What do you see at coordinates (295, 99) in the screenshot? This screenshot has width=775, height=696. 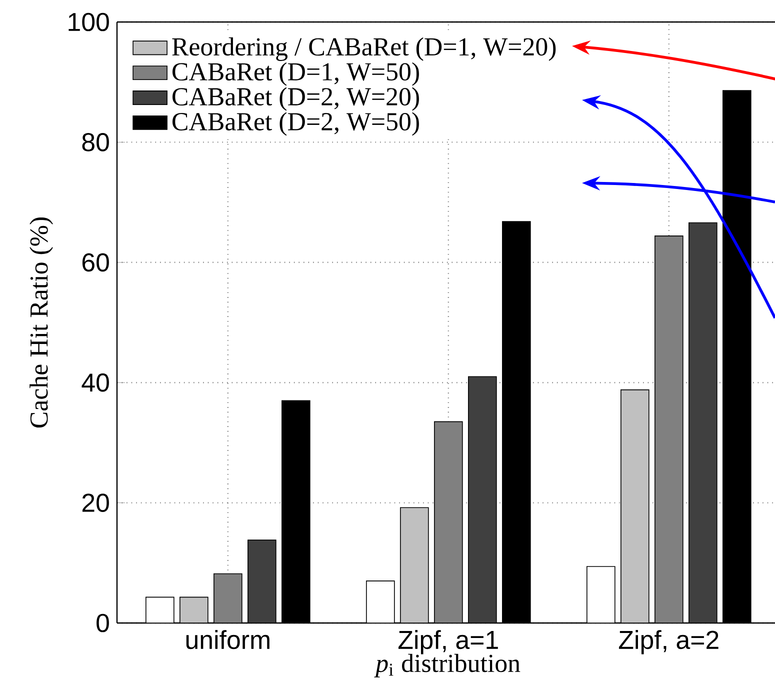 I see `legend-label: CABaRet (D=2, W=20)` at bounding box center [295, 99].